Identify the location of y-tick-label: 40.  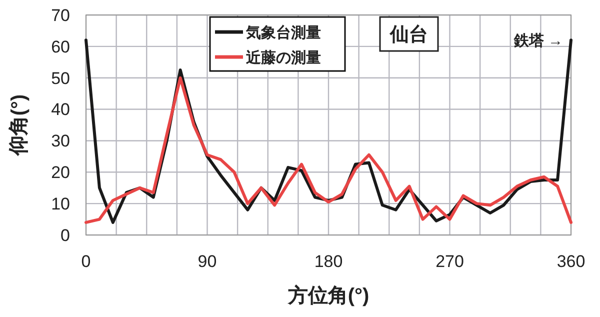
(60, 110).